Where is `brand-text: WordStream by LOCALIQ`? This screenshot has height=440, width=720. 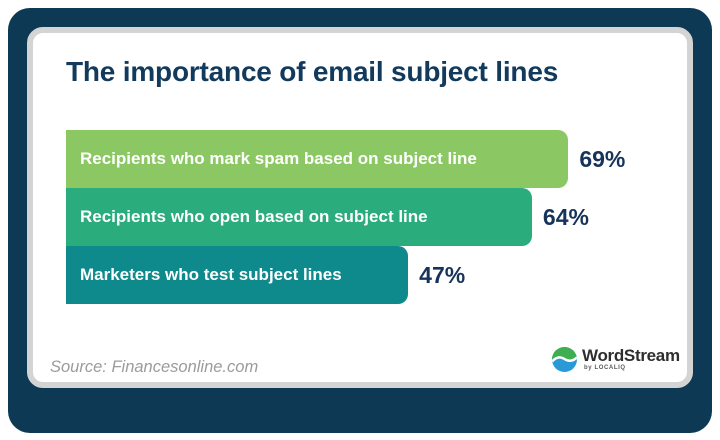
brand-text: WordStream by LOCALIQ is located at coordinates (631, 358).